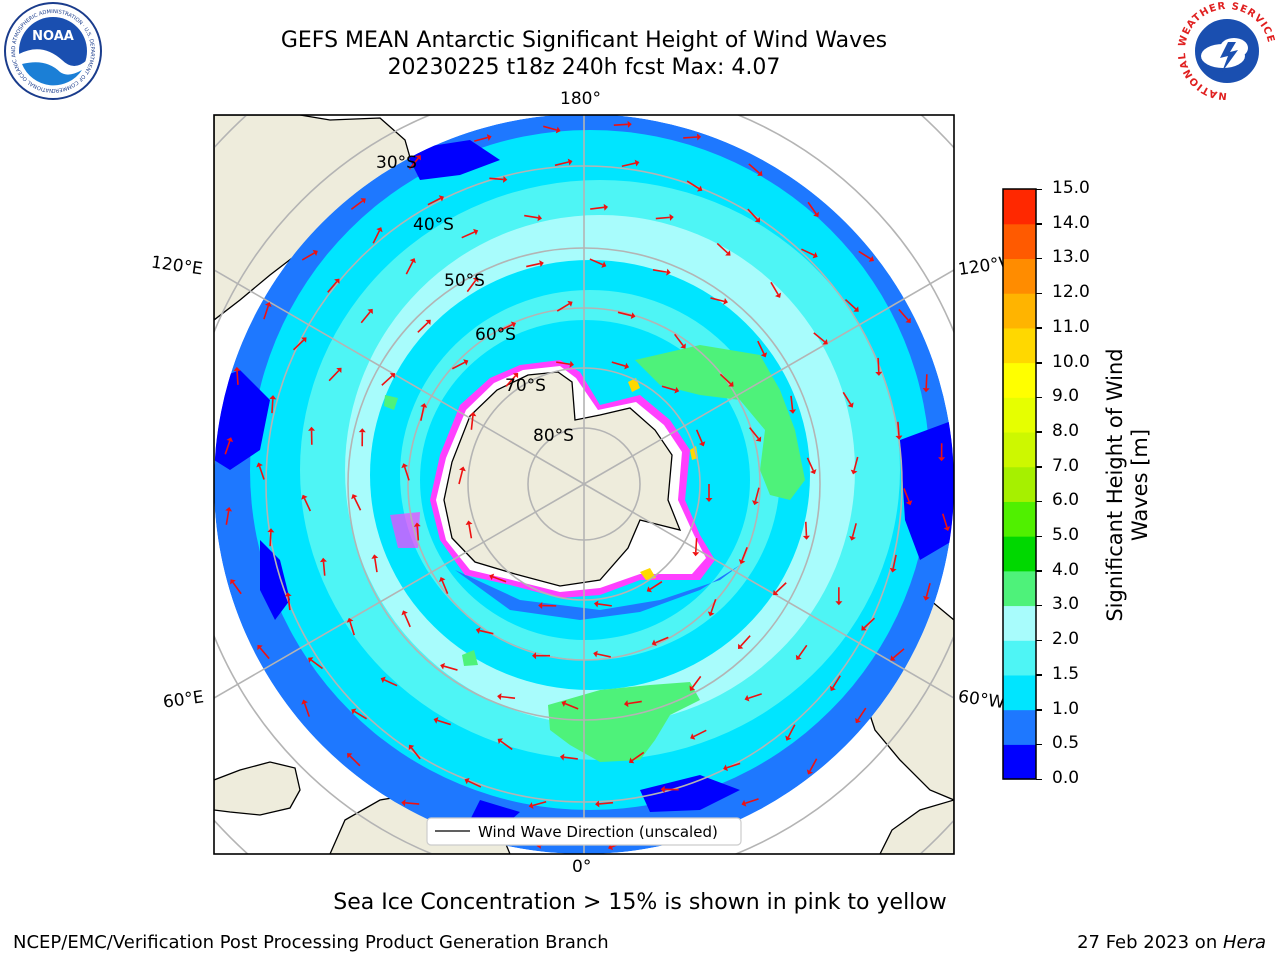  I want to click on colorbar-tick-label: 12.0, so click(1071, 292).